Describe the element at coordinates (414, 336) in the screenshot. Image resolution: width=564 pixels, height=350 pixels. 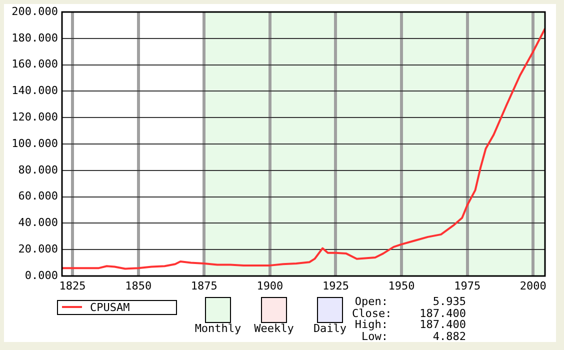
I see `text: Low: 4.882` at that location.